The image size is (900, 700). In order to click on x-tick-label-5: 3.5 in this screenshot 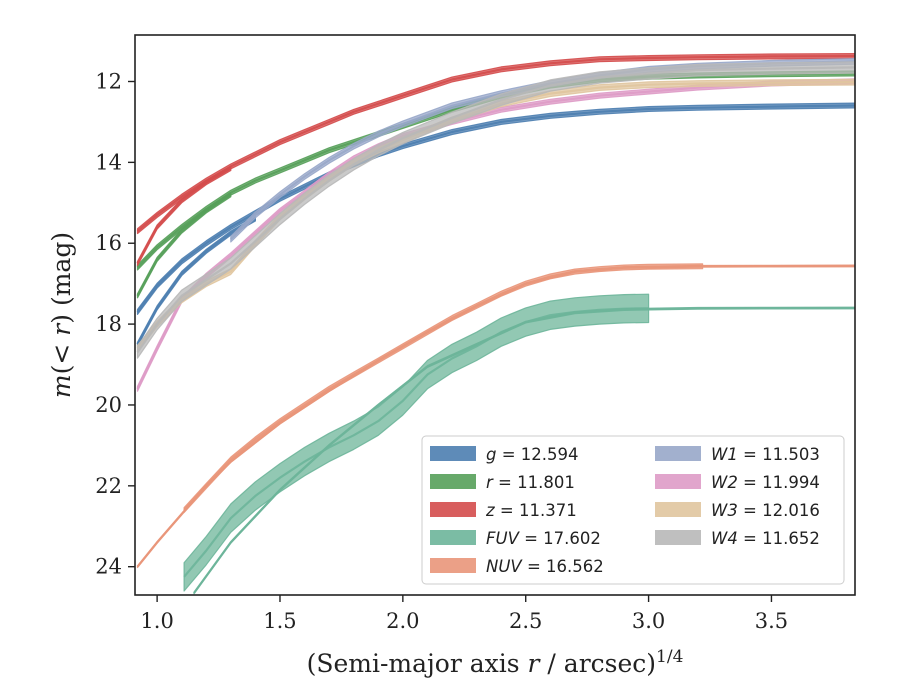, I will do `click(771, 621)`.